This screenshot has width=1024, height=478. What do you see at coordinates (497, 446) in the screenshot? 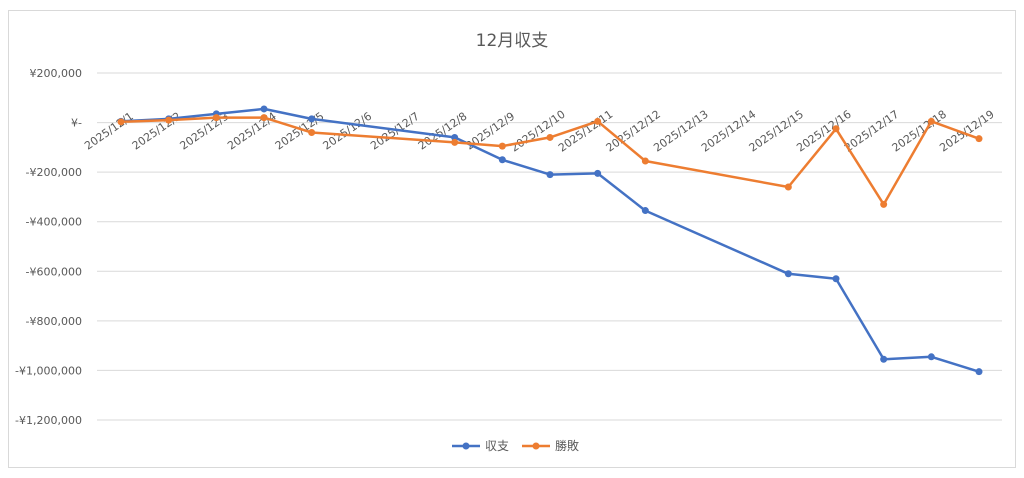
I see `legend-label: 収支` at bounding box center [497, 446].